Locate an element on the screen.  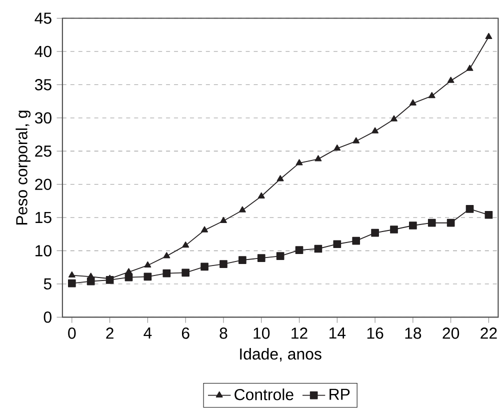
y-tick-label: 45 is located at coordinates (43, 18).